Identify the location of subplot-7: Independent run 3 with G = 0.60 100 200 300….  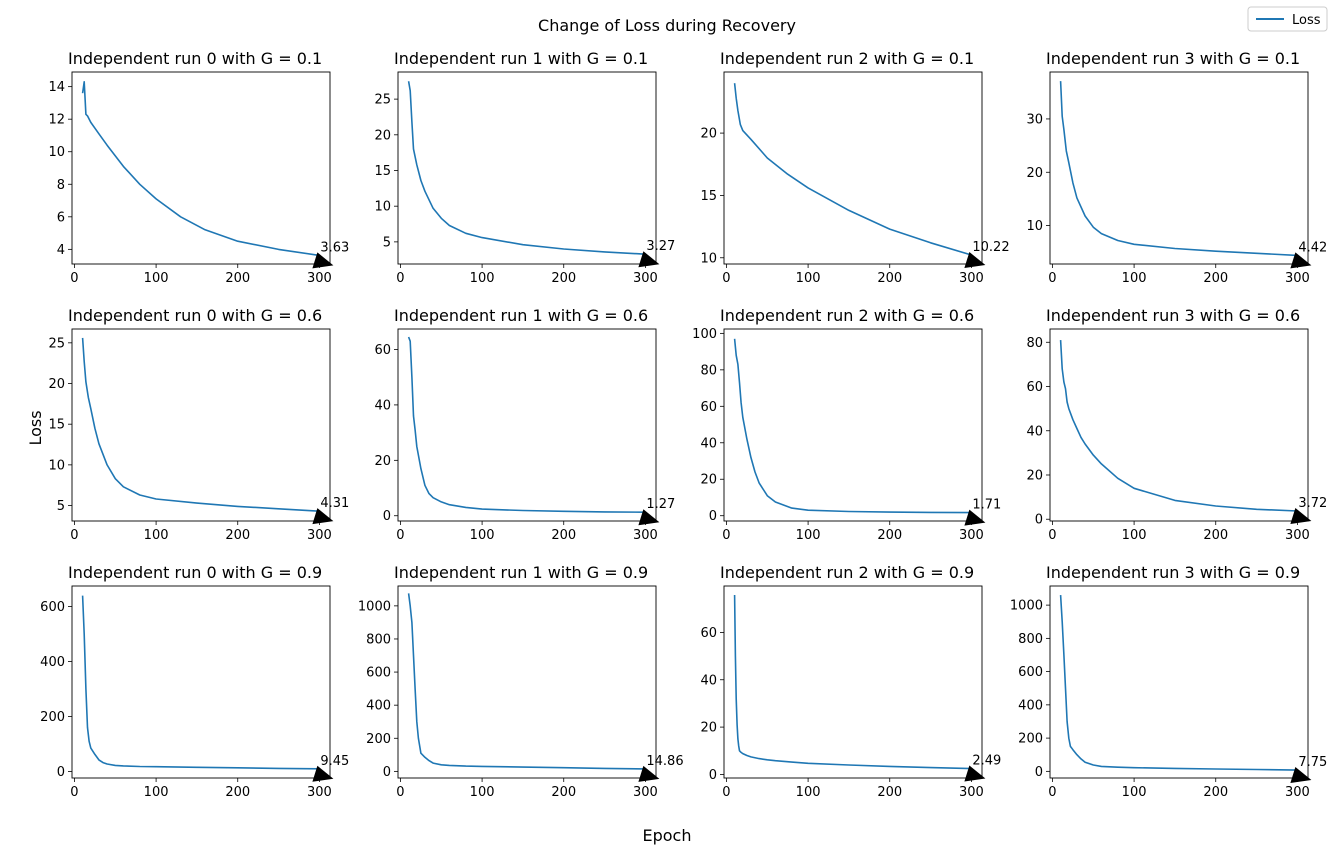
(1176, 424).